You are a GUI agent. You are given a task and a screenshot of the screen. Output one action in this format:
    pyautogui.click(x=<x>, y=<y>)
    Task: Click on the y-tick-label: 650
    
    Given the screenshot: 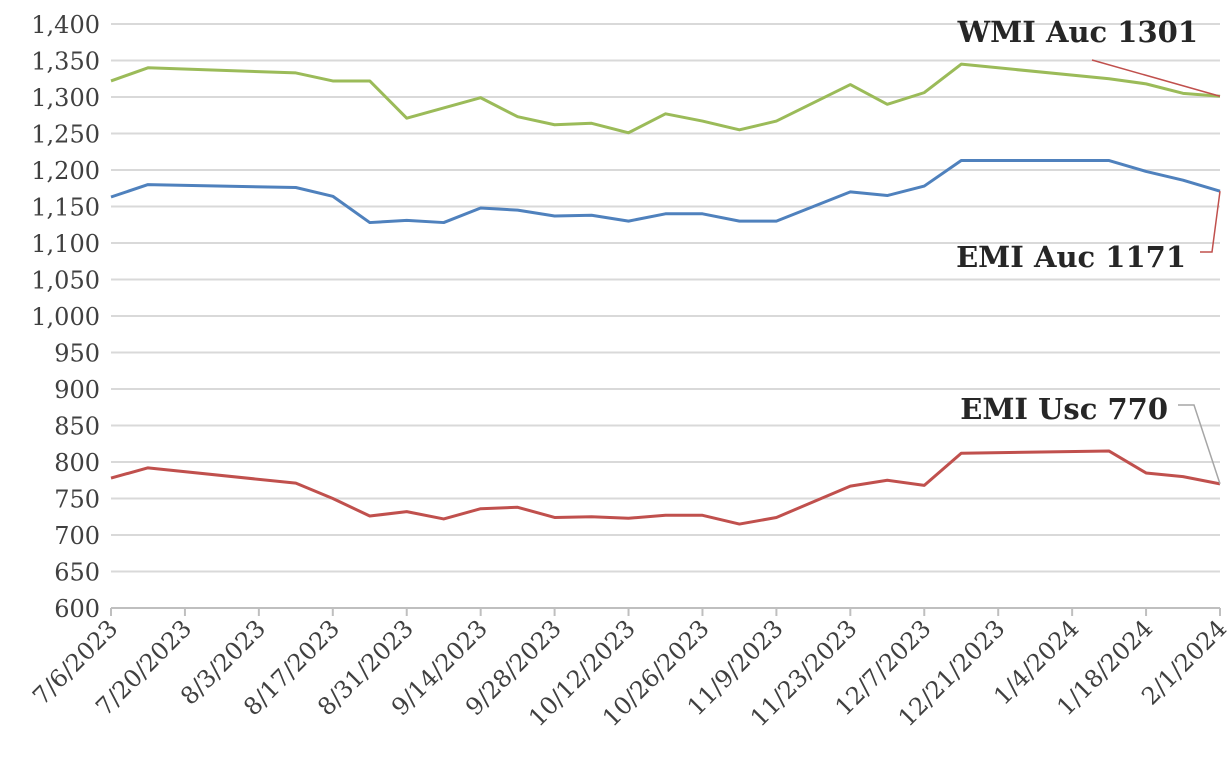 What is the action you would take?
    pyautogui.click(x=77, y=573)
    